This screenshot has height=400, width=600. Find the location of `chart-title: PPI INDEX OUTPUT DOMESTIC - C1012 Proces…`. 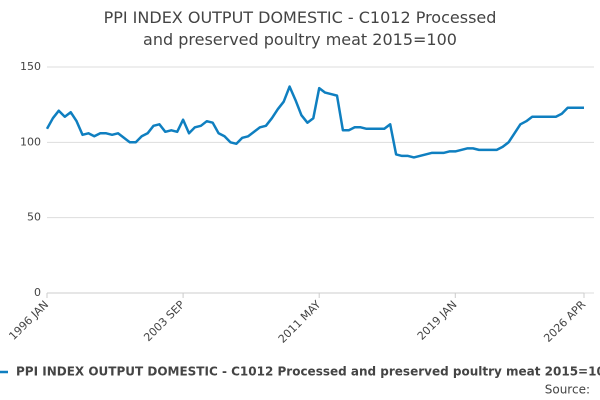

chart-title: PPI INDEX OUTPUT DOMESTIC - C1012 Proces… is located at coordinates (300, 28).